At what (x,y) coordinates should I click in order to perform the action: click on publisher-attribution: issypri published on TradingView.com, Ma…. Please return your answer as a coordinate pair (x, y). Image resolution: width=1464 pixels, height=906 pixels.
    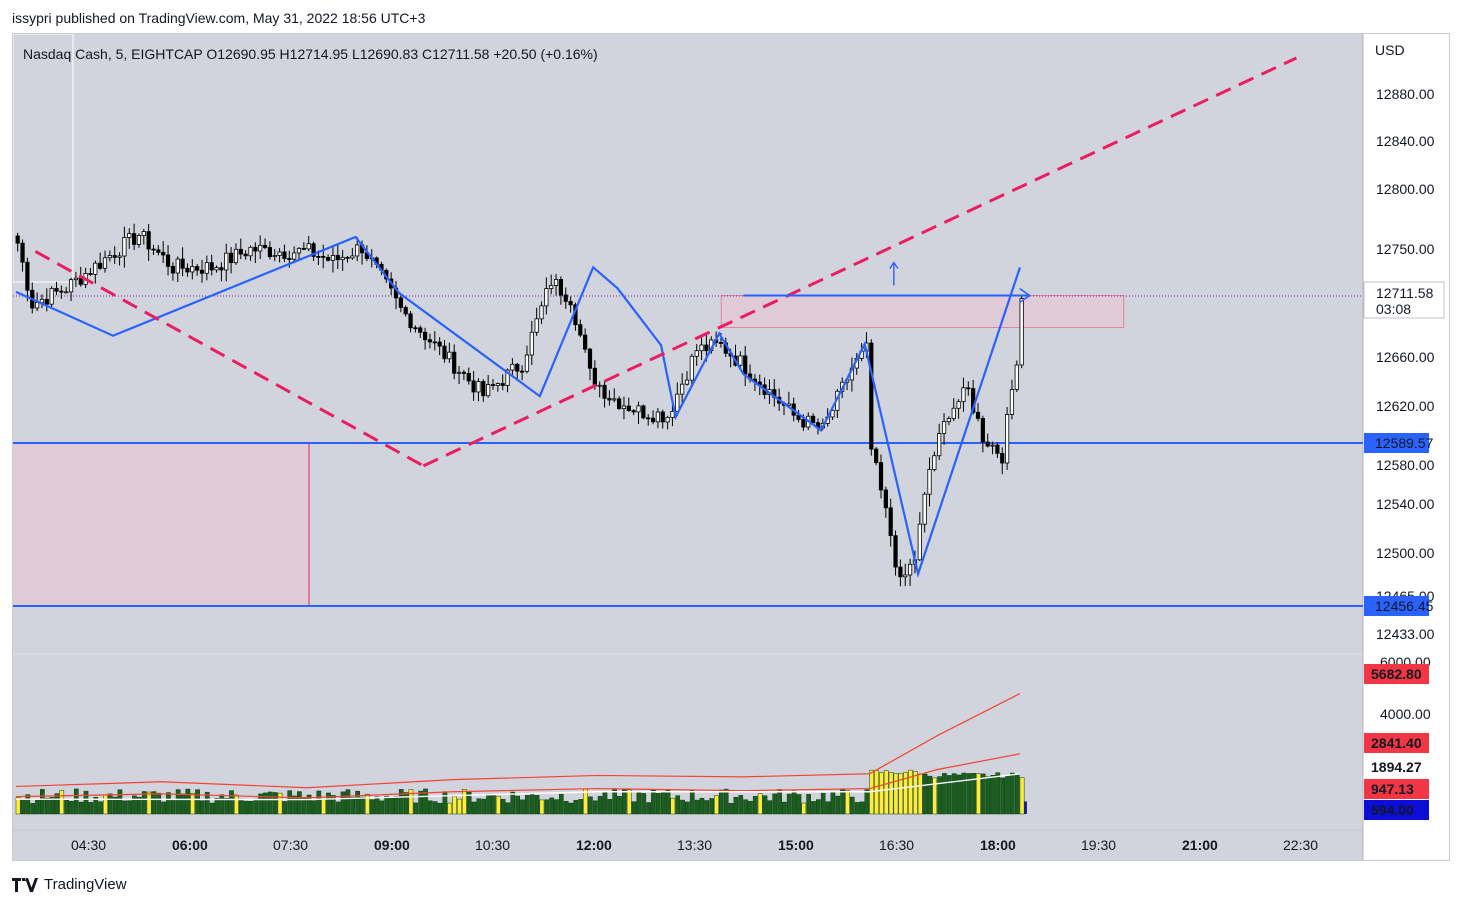
    Looking at the image, I should click on (219, 18).